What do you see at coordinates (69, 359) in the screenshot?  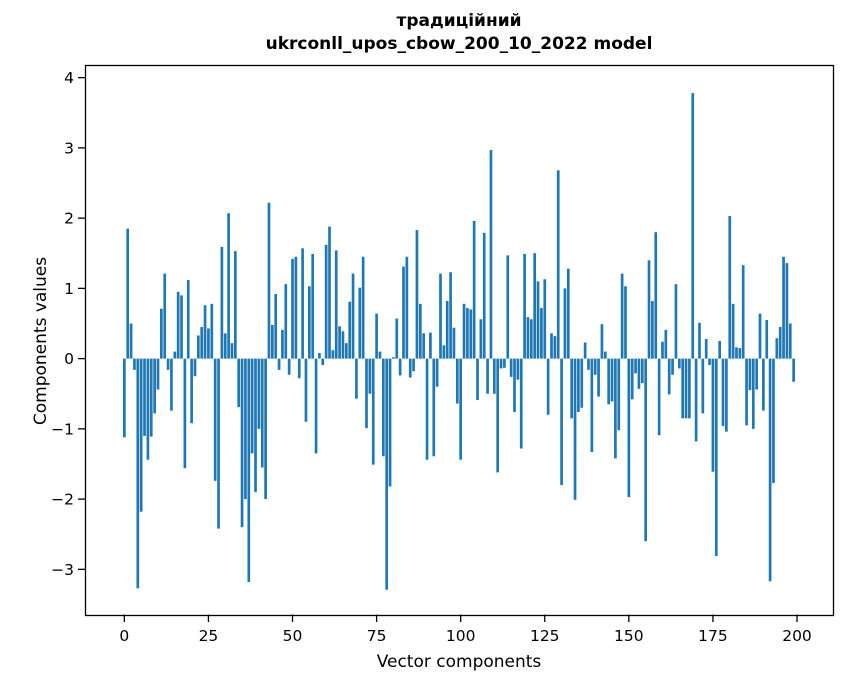 I see `y-tick-label: 0` at bounding box center [69, 359].